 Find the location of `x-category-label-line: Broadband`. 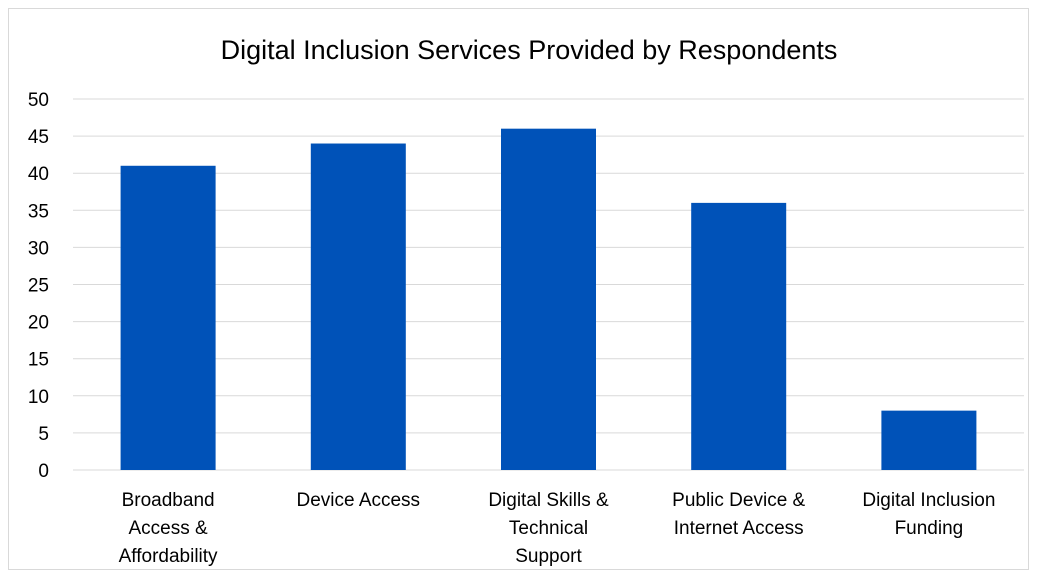

x-category-label-line: Broadband is located at coordinates (168, 500).